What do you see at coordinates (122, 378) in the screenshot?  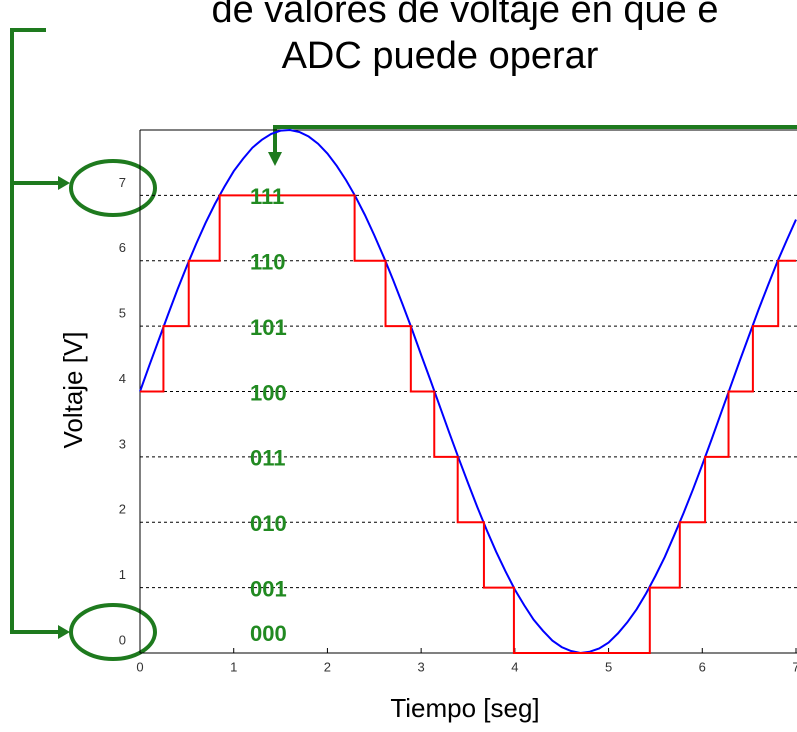 I see `y-tick-label: 4` at bounding box center [122, 378].